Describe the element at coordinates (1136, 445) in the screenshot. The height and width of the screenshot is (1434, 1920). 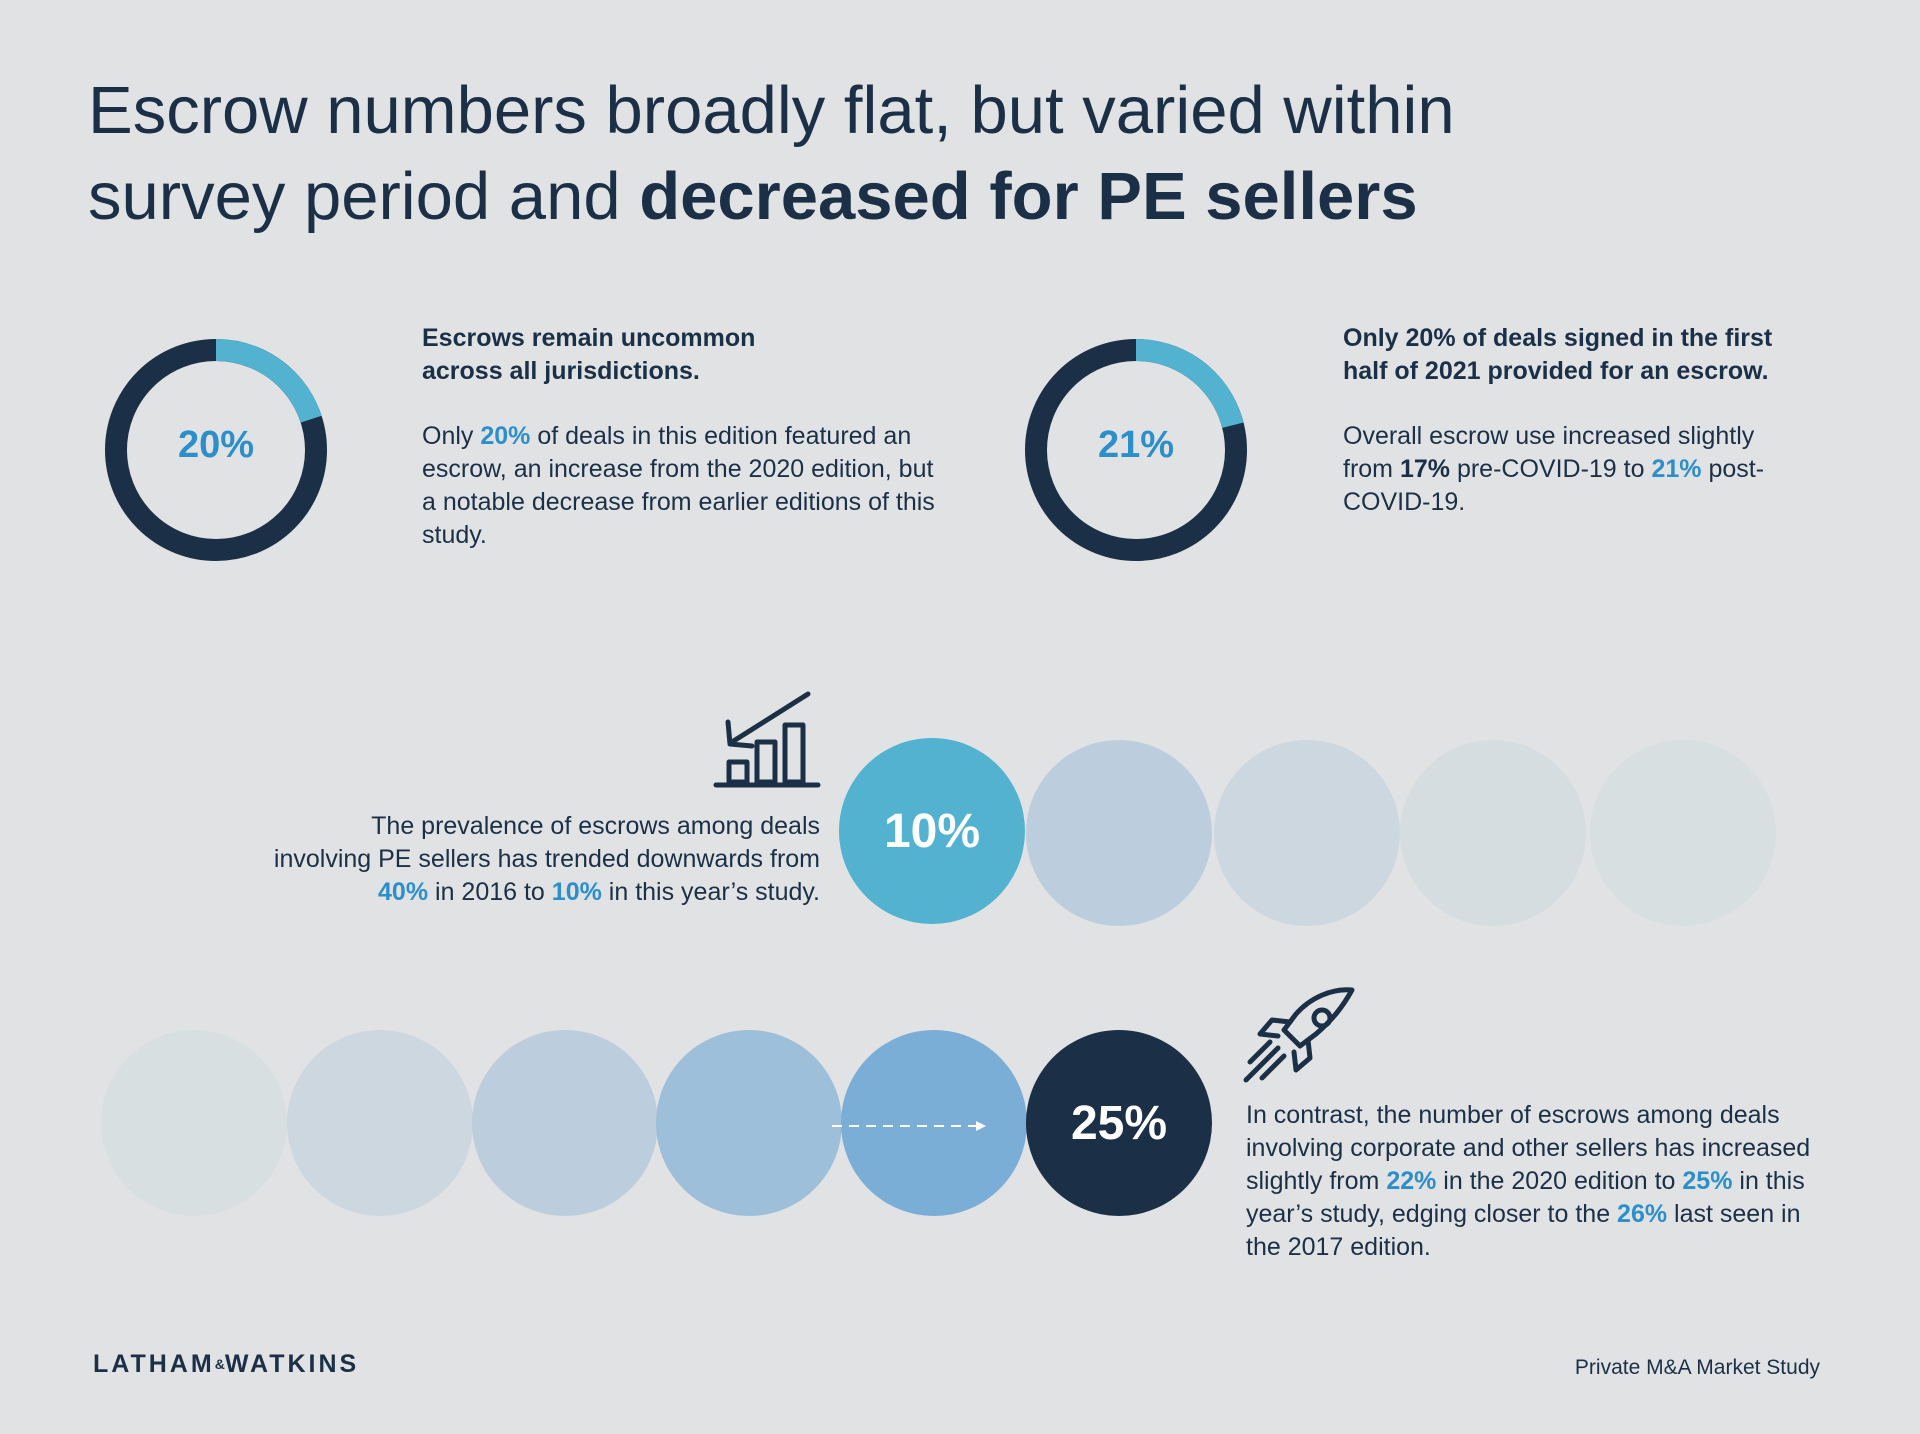
I see `donut-value-label: 21%` at that location.